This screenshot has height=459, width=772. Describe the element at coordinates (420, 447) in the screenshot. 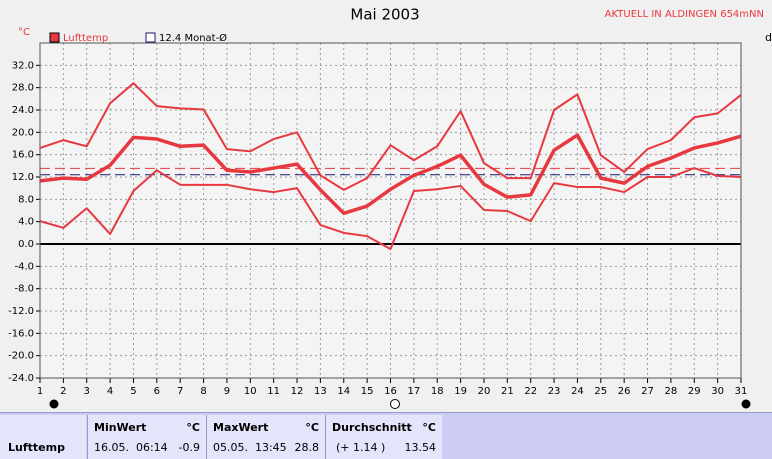

I see `col-value: 13.54` at that location.